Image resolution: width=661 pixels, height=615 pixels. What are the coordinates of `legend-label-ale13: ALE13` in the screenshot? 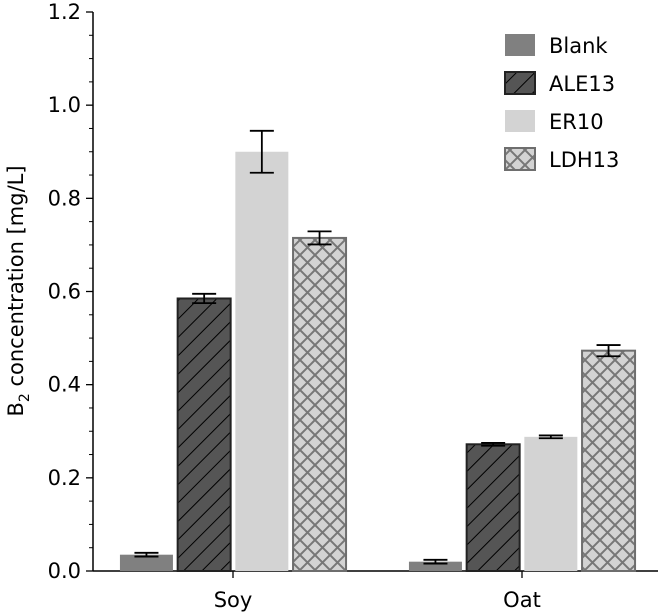 It's located at (582, 84).